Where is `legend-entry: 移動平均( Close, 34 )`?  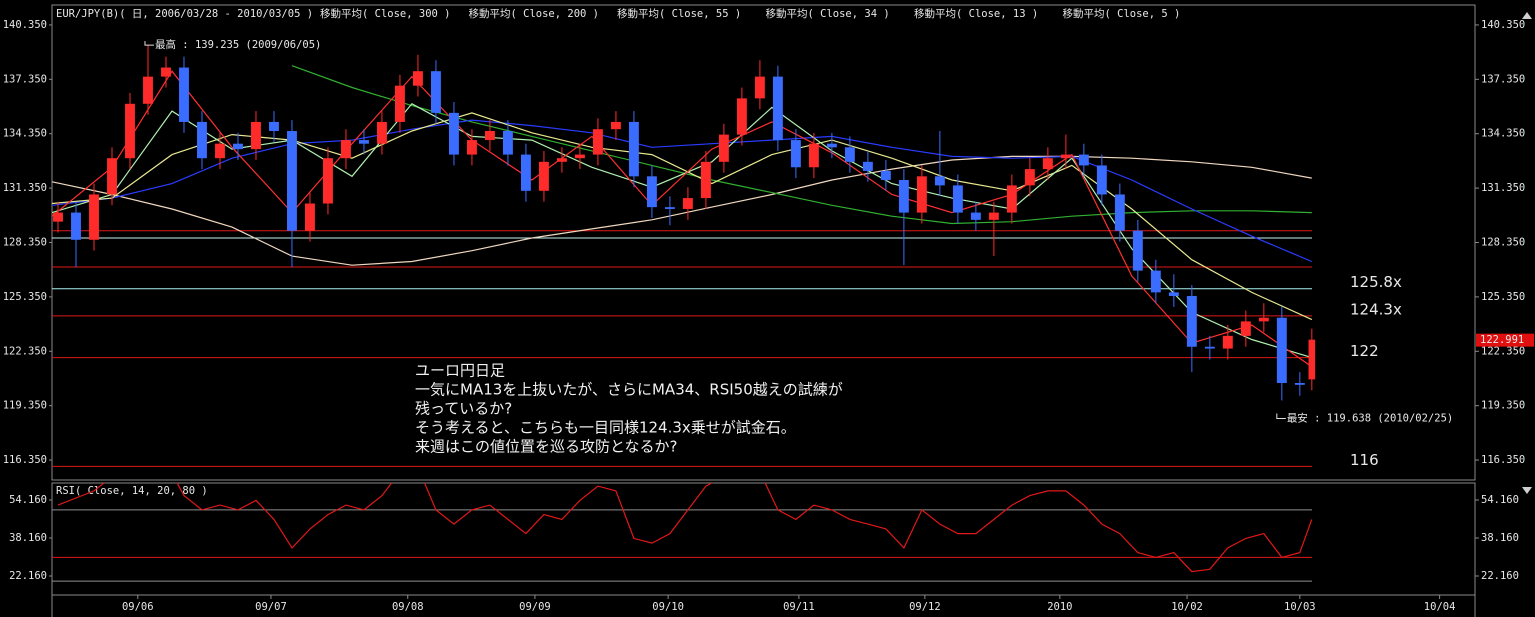 legend-entry: 移動平均( Close, 34 ) is located at coordinates (828, 13).